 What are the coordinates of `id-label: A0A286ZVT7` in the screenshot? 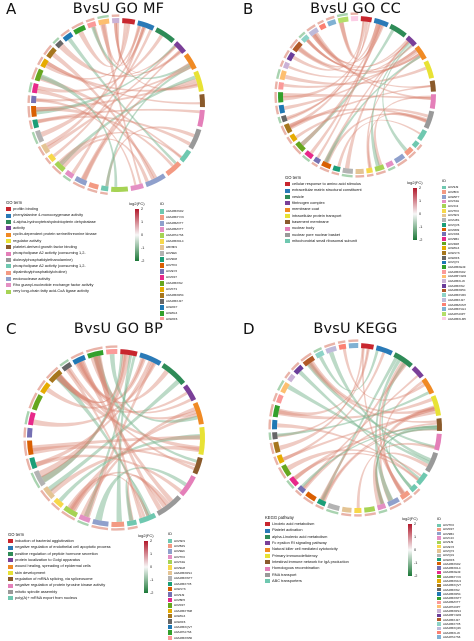 It's located at (175, 223).